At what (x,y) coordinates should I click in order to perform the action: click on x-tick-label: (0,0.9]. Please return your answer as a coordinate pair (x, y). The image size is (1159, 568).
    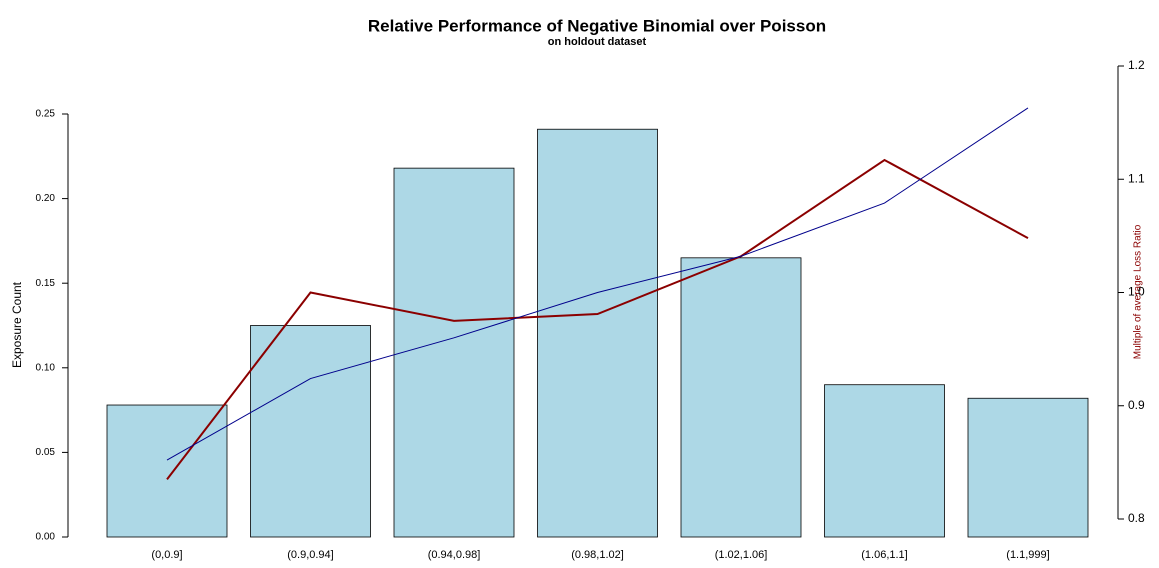
    Looking at the image, I should click on (166, 555).